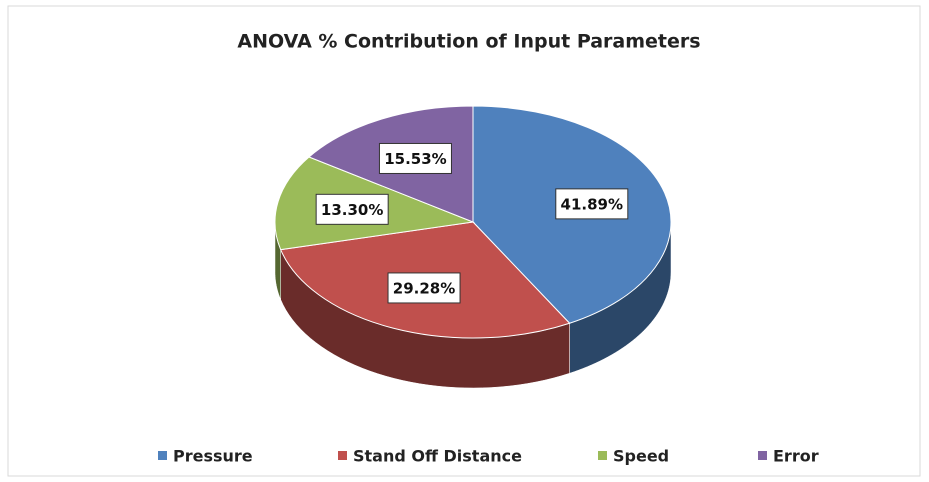  I want to click on chart-title: ANOVA % Contribution of Input Parameters, so click(468, 42).